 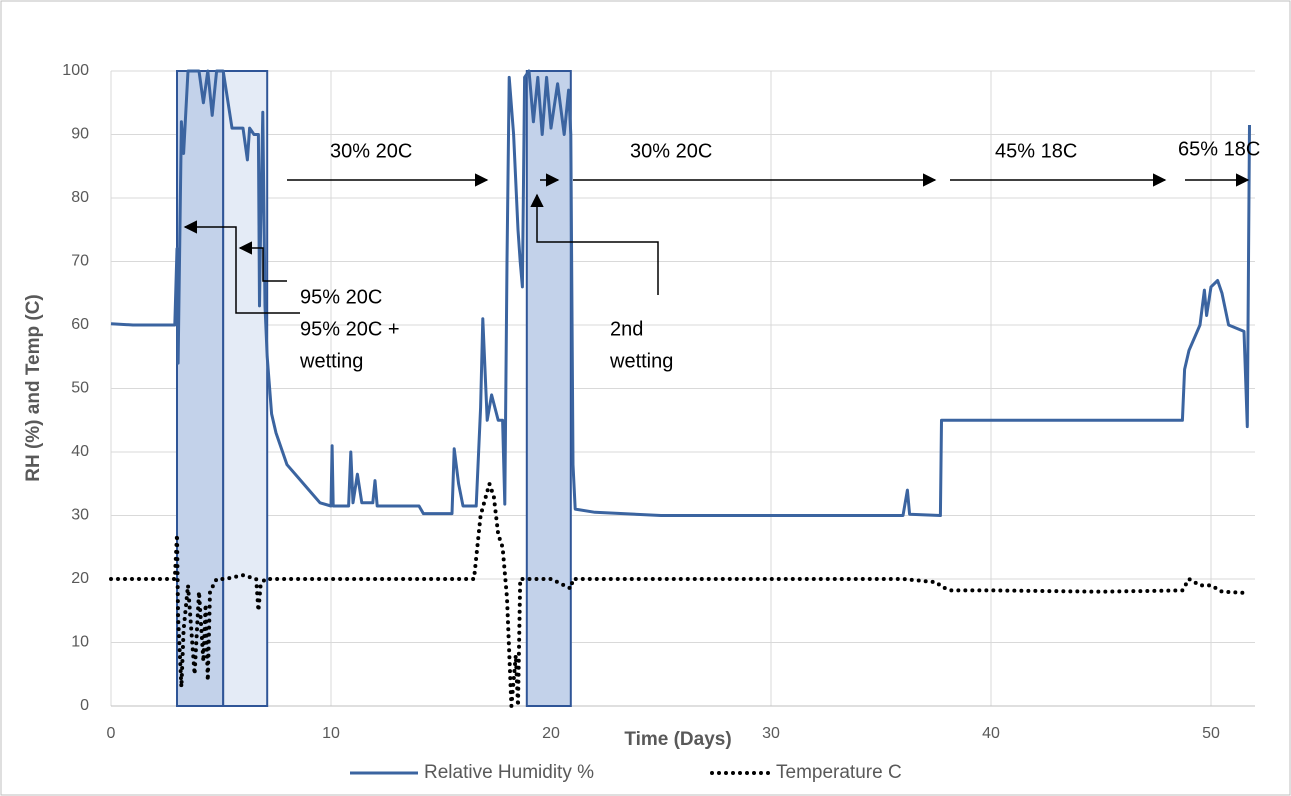 What do you see at coordinates (626, 329) in the screenshot?
I see `annotation-label: 2nd` at bounding box center [626, 329].